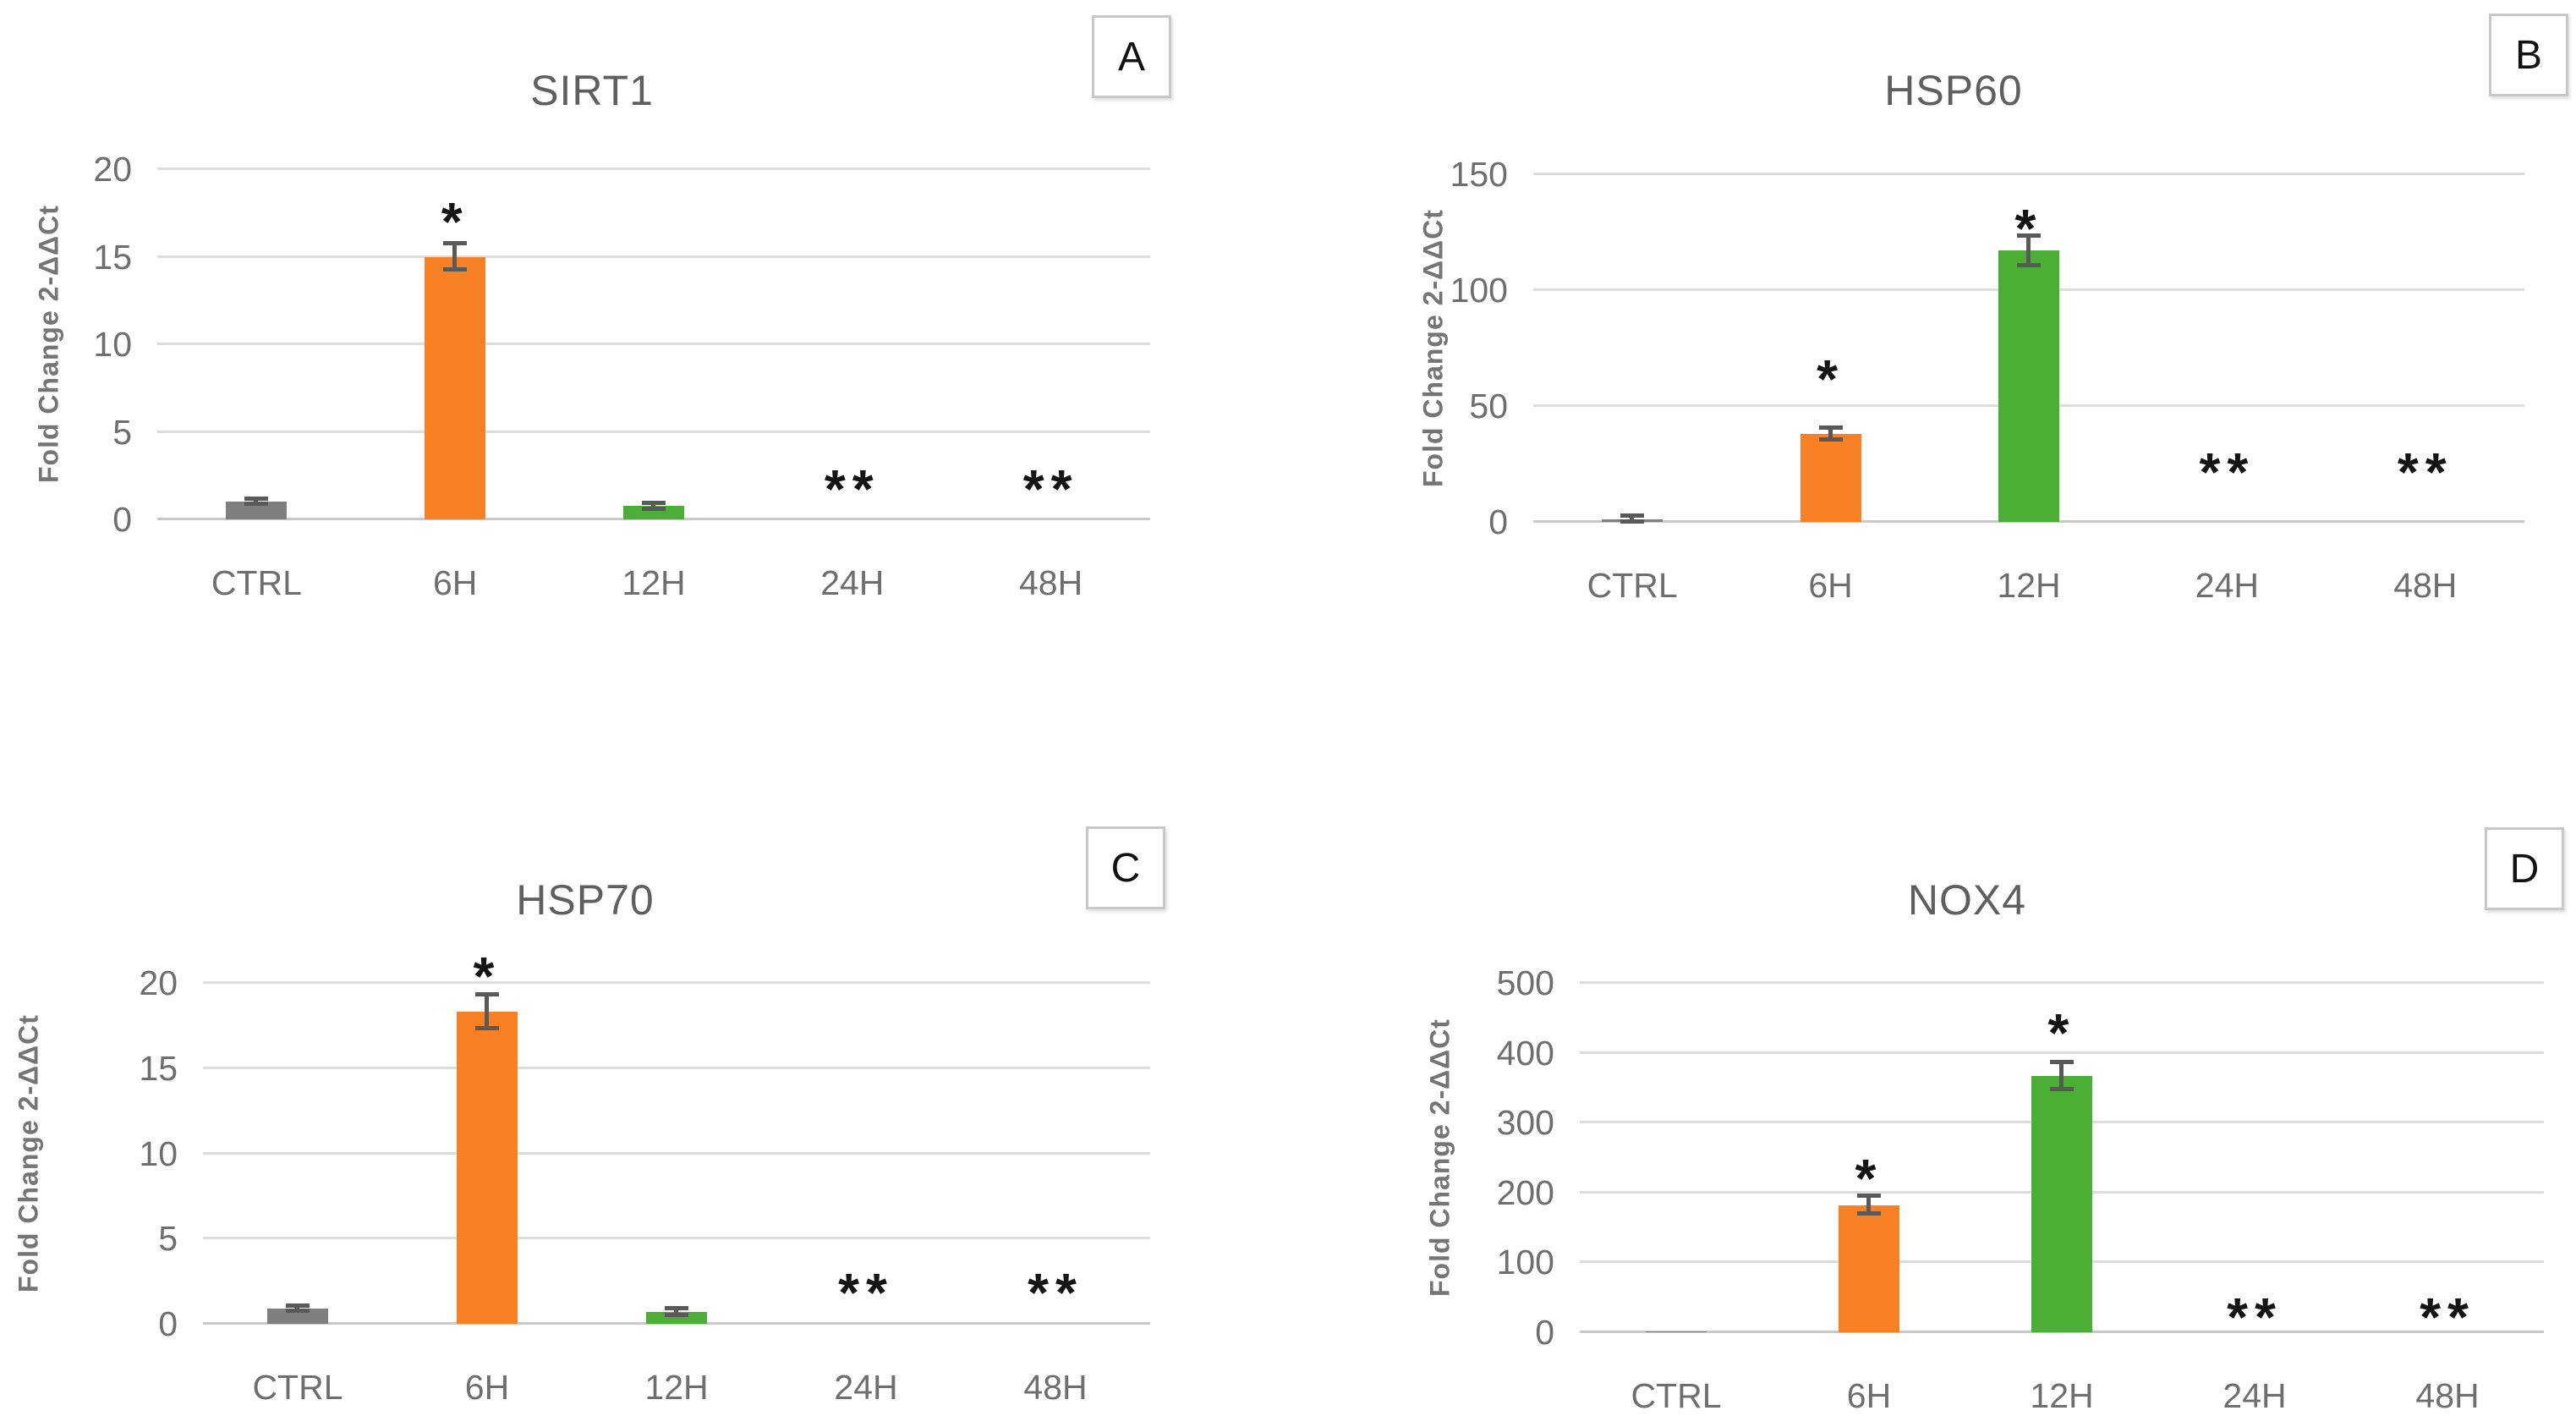 Image resolution: width=2576 pixels, height=1427 pixels. What do you see at coordinates (1967, 900) in the screenshot?
I see `chart-title: NOX4` at bounding box center [1967, 900].